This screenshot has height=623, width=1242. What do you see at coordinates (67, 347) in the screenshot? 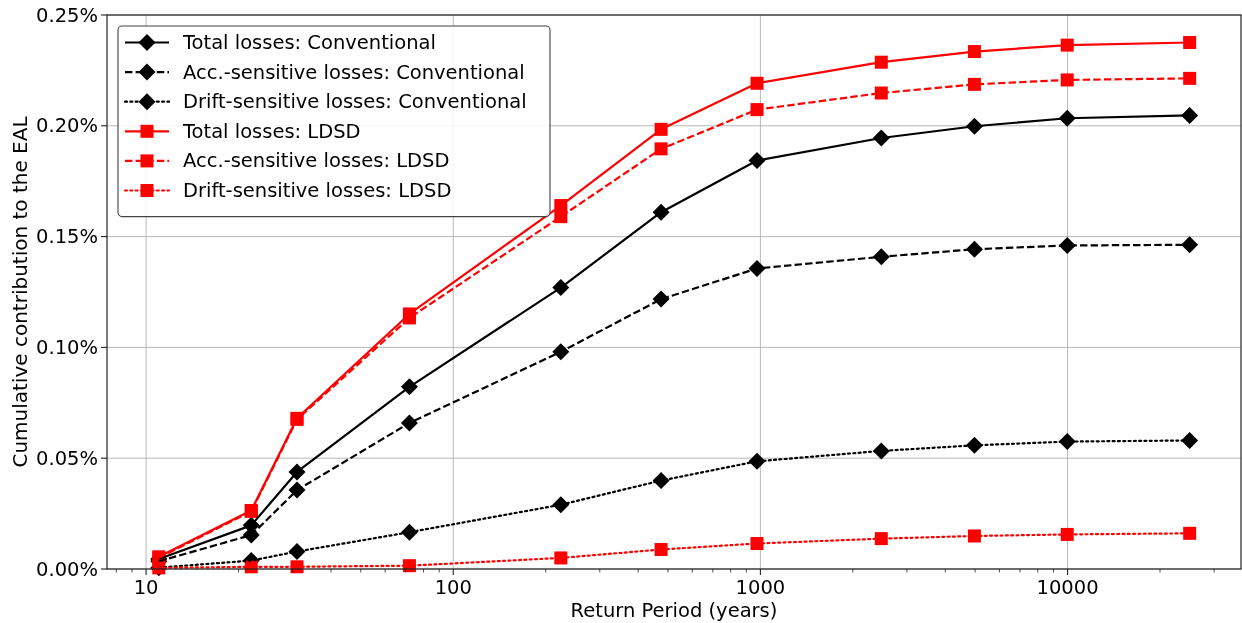
I see `y-tick-label: 0.10%` at bounding box center [67, 347].